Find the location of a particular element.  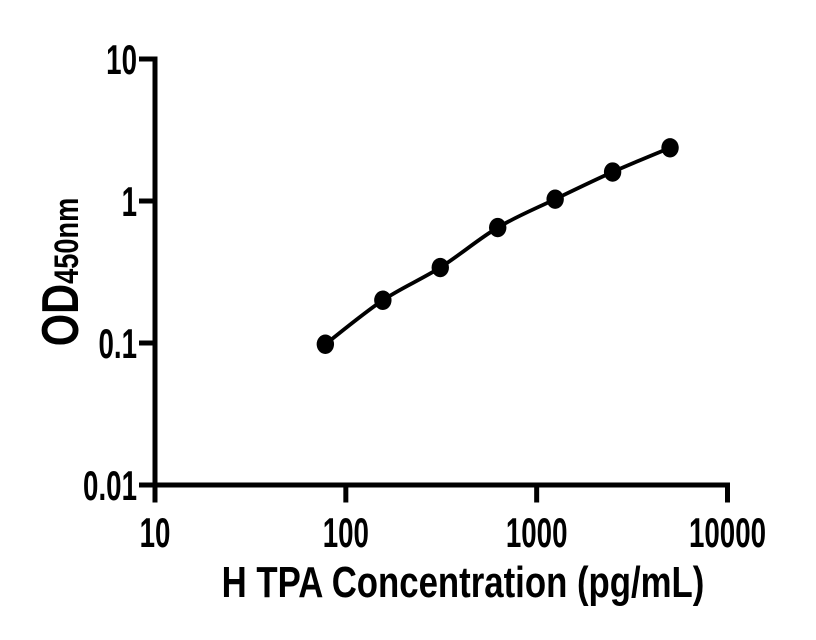

y-axis-title-subscript: 450nm is located at coordinates (67, 240).